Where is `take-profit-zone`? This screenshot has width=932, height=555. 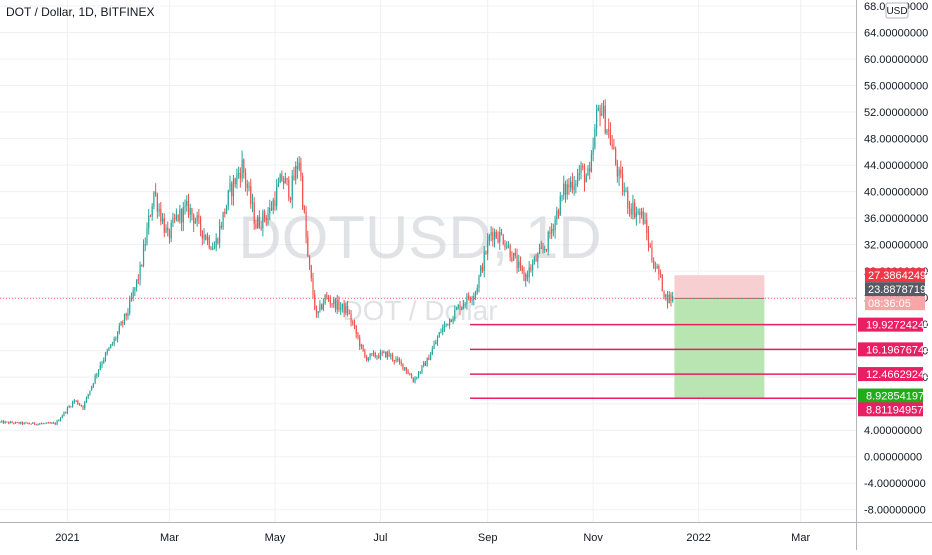 take-profit-zone is located at coordinates (719, 348).